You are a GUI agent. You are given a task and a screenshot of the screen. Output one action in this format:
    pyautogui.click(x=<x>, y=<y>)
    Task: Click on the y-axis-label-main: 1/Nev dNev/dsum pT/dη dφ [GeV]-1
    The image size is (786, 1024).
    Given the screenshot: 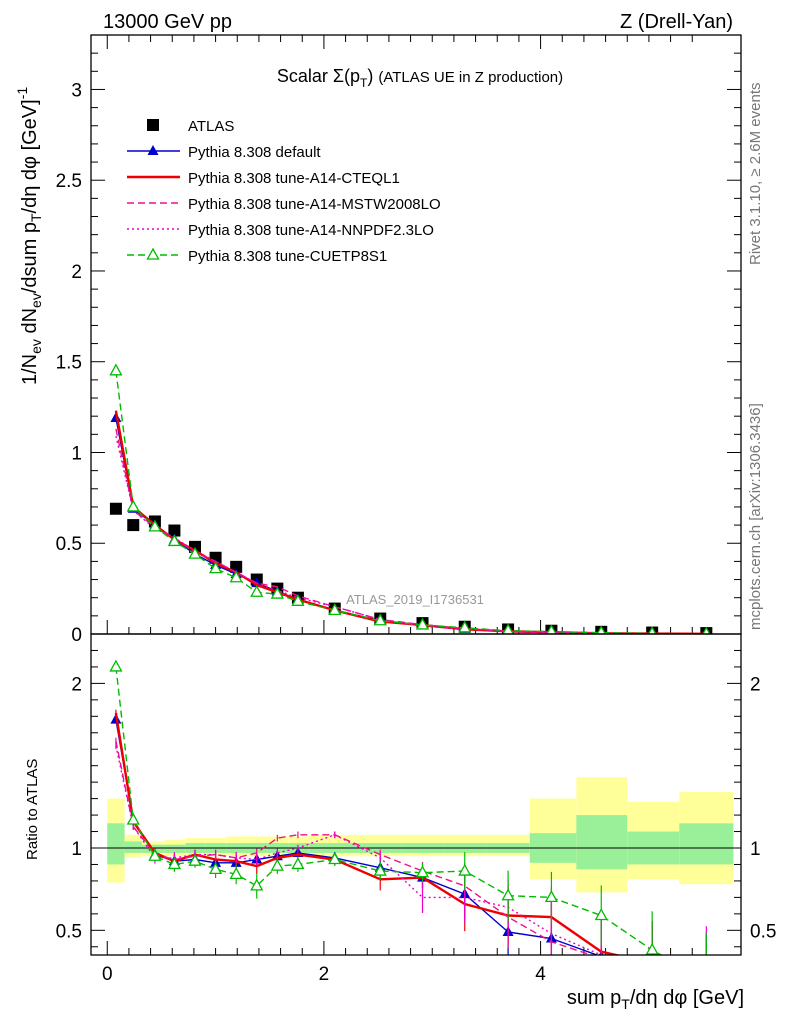 What is the action you would take?
    pyautogui.click(x=29, y=236)
    